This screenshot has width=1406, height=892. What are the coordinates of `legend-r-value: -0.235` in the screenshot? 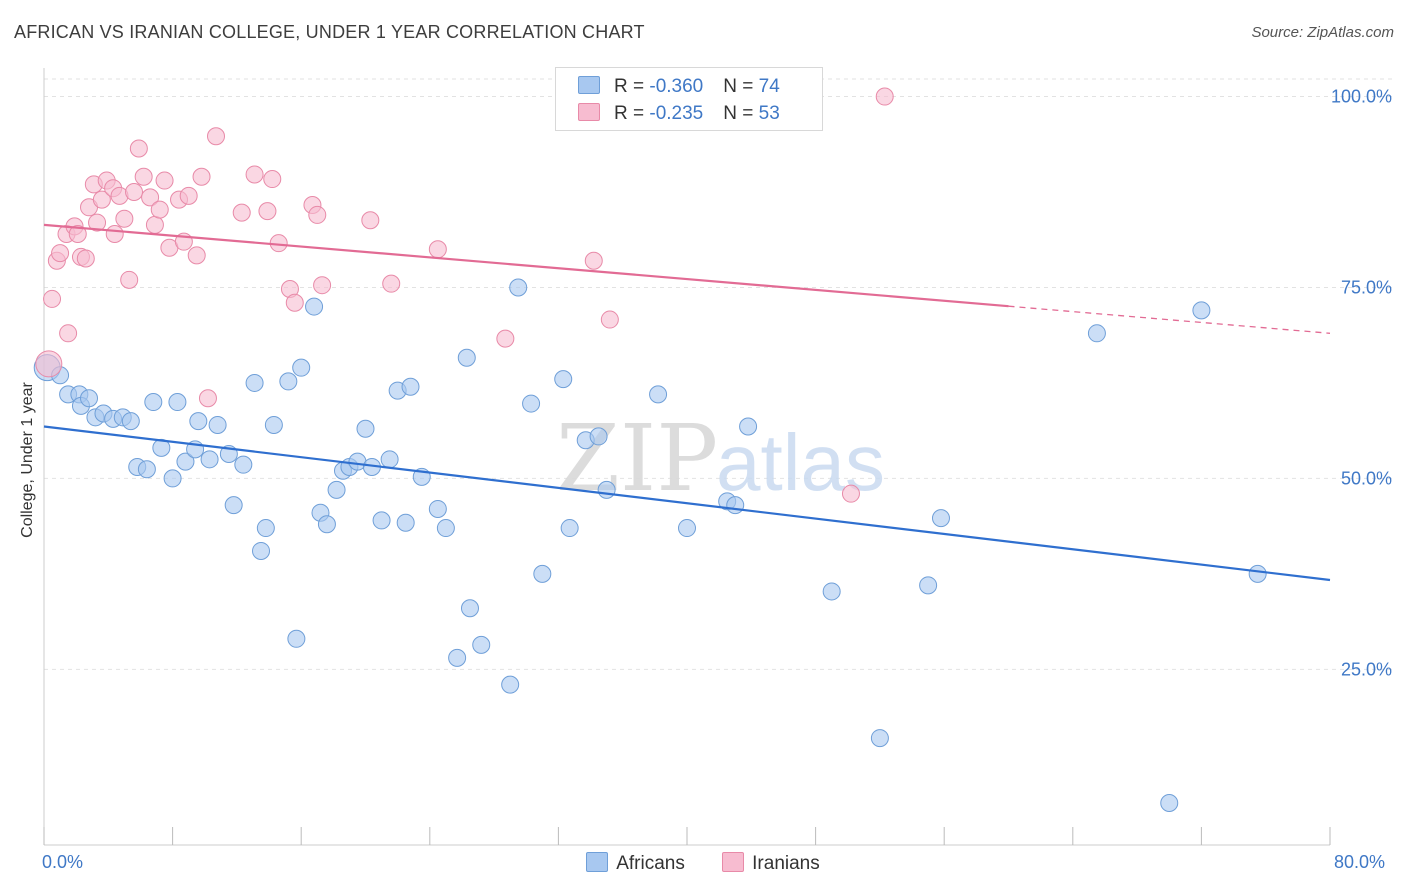 It's located at (676, 113).